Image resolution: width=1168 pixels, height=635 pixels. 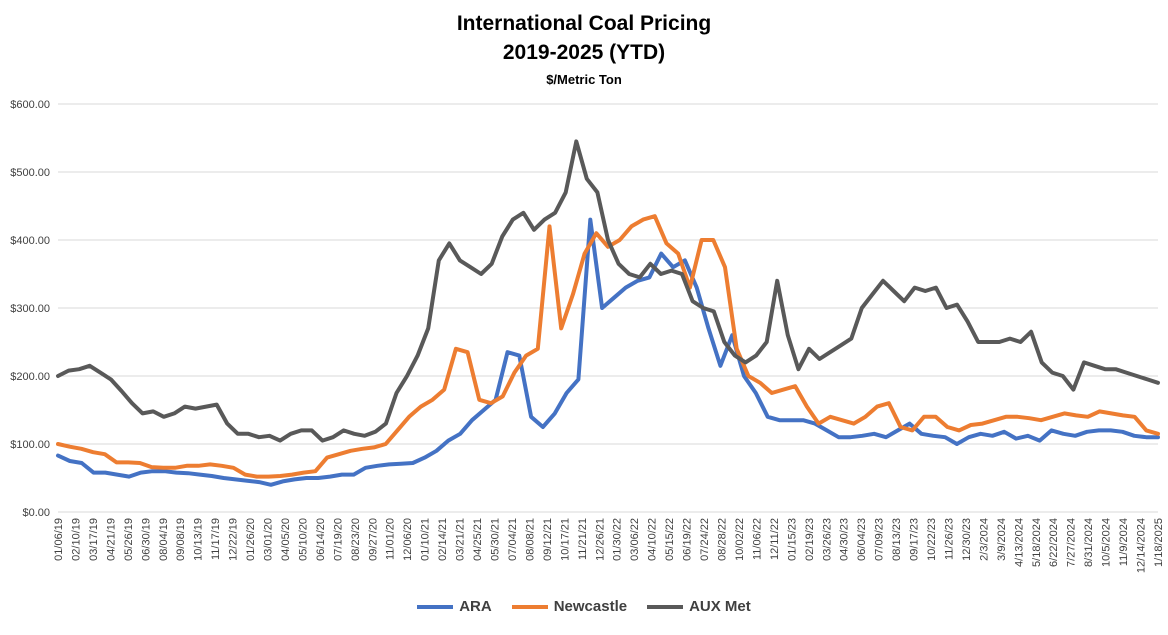 What do you see at coordinates (30, 241) in the screenshot?
I see `y-tick-label: $400.00` at bounding box center [30, 241].